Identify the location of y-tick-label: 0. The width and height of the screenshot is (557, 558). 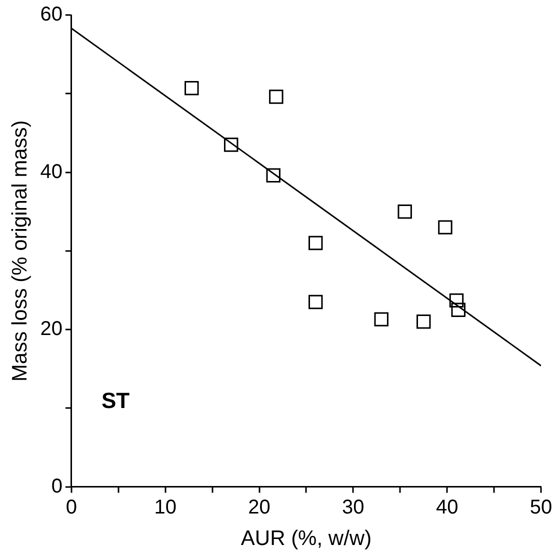
(56, 486).